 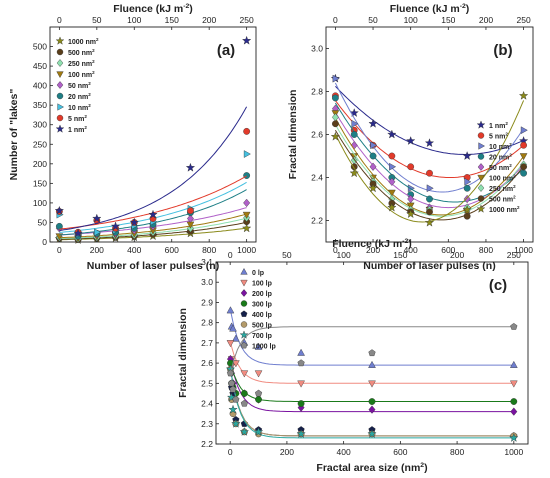 What do you see at coordinates (230, 452) in the screenshot?
I see `x-tick-label: 0` at bounding box center [230, 452].